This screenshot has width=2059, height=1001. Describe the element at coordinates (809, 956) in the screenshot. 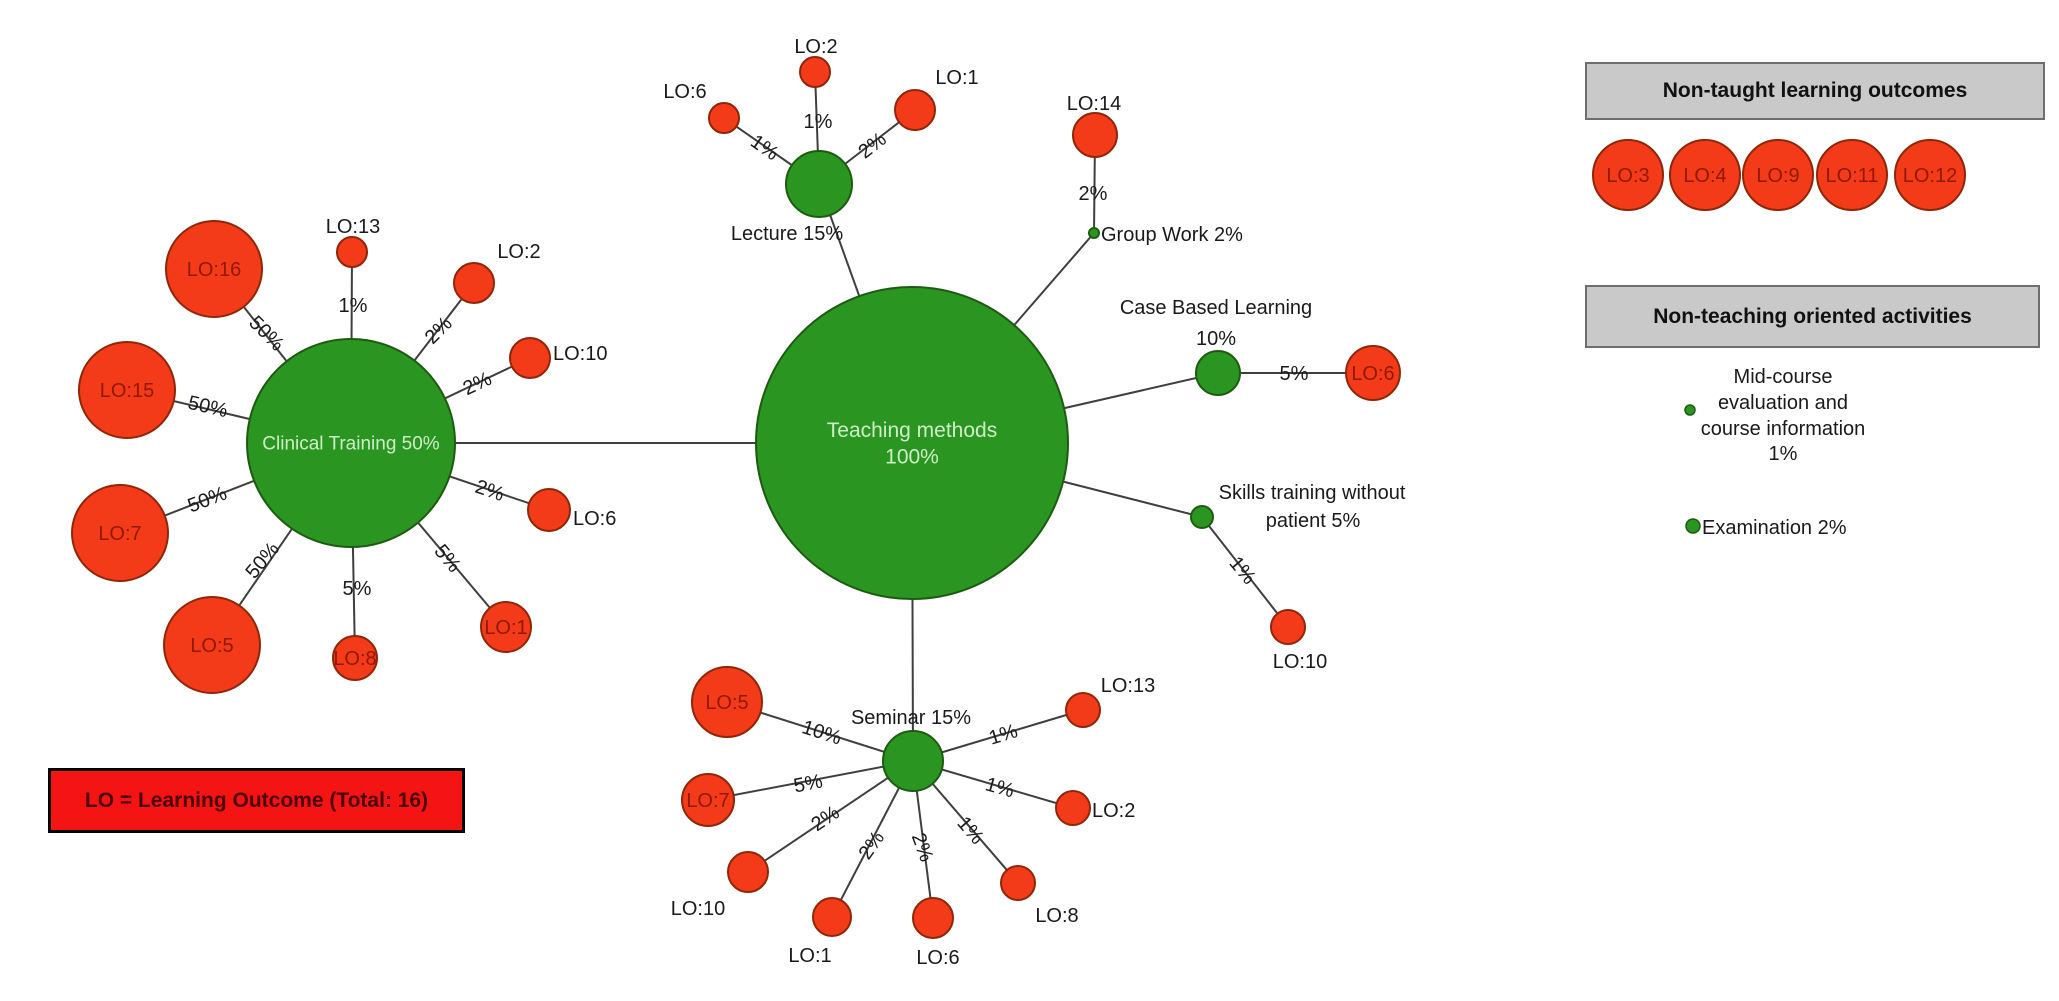

I see `node-label-m1: LO:1` at that location.